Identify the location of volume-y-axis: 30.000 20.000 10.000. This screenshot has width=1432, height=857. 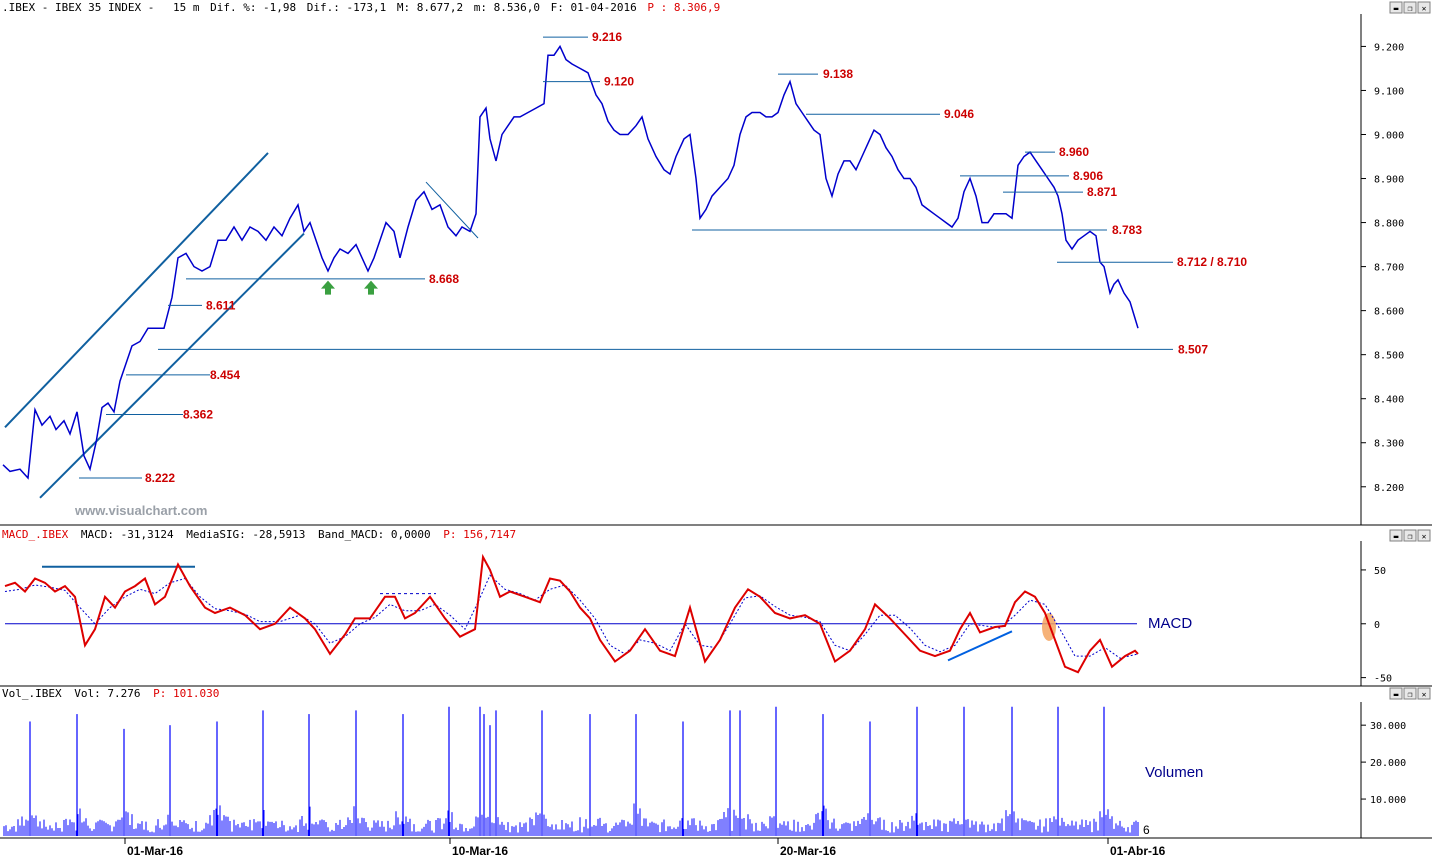
(1383, 763).